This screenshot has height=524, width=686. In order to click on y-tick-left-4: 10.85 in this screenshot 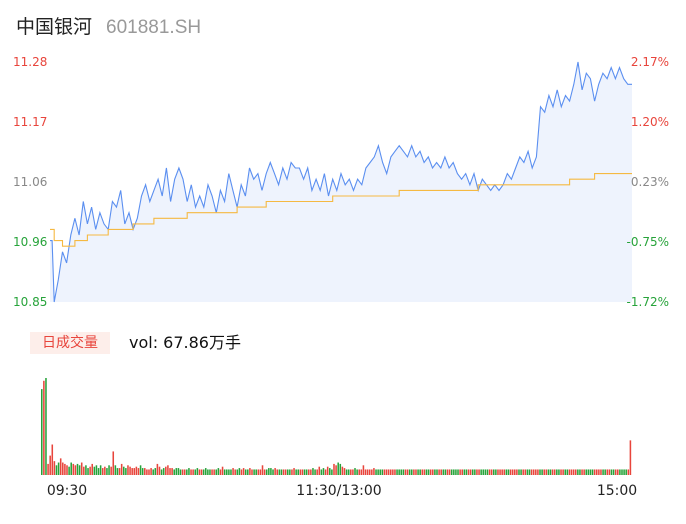, I will do `click(30, 302)`.